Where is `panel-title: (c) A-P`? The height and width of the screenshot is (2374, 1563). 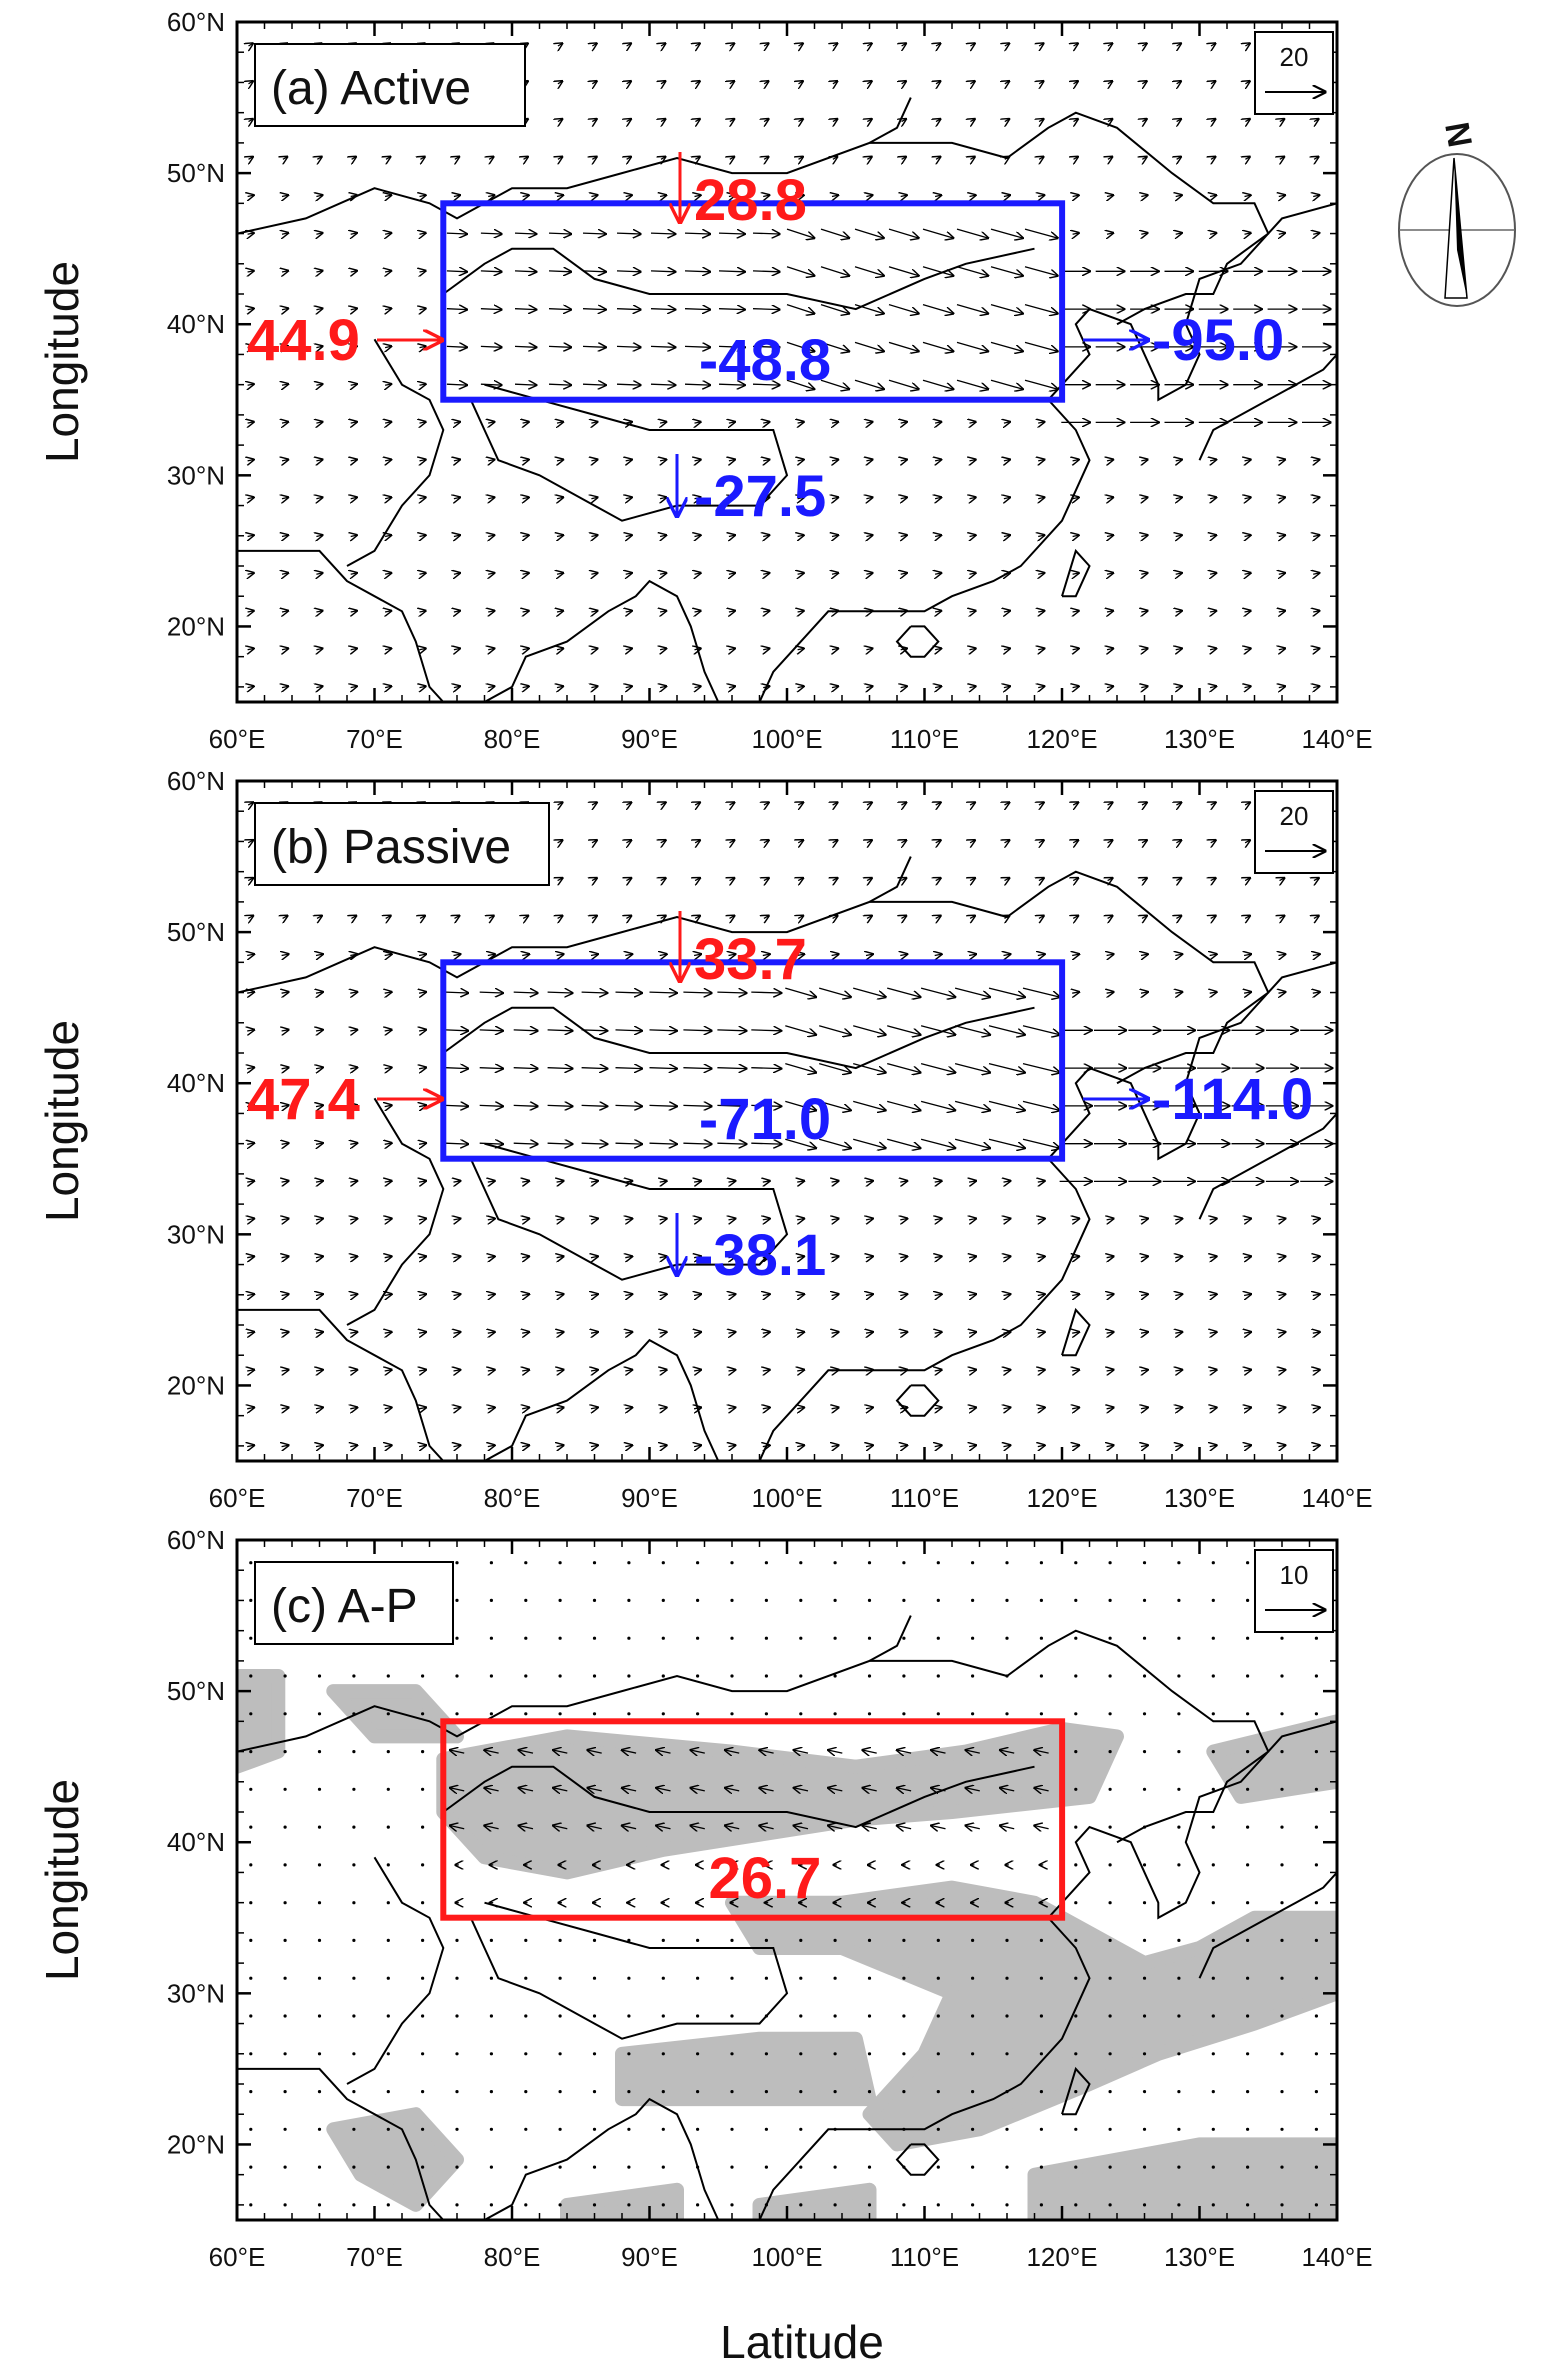 panel-title: (c) A-P is located at coordinates (344, 1606).